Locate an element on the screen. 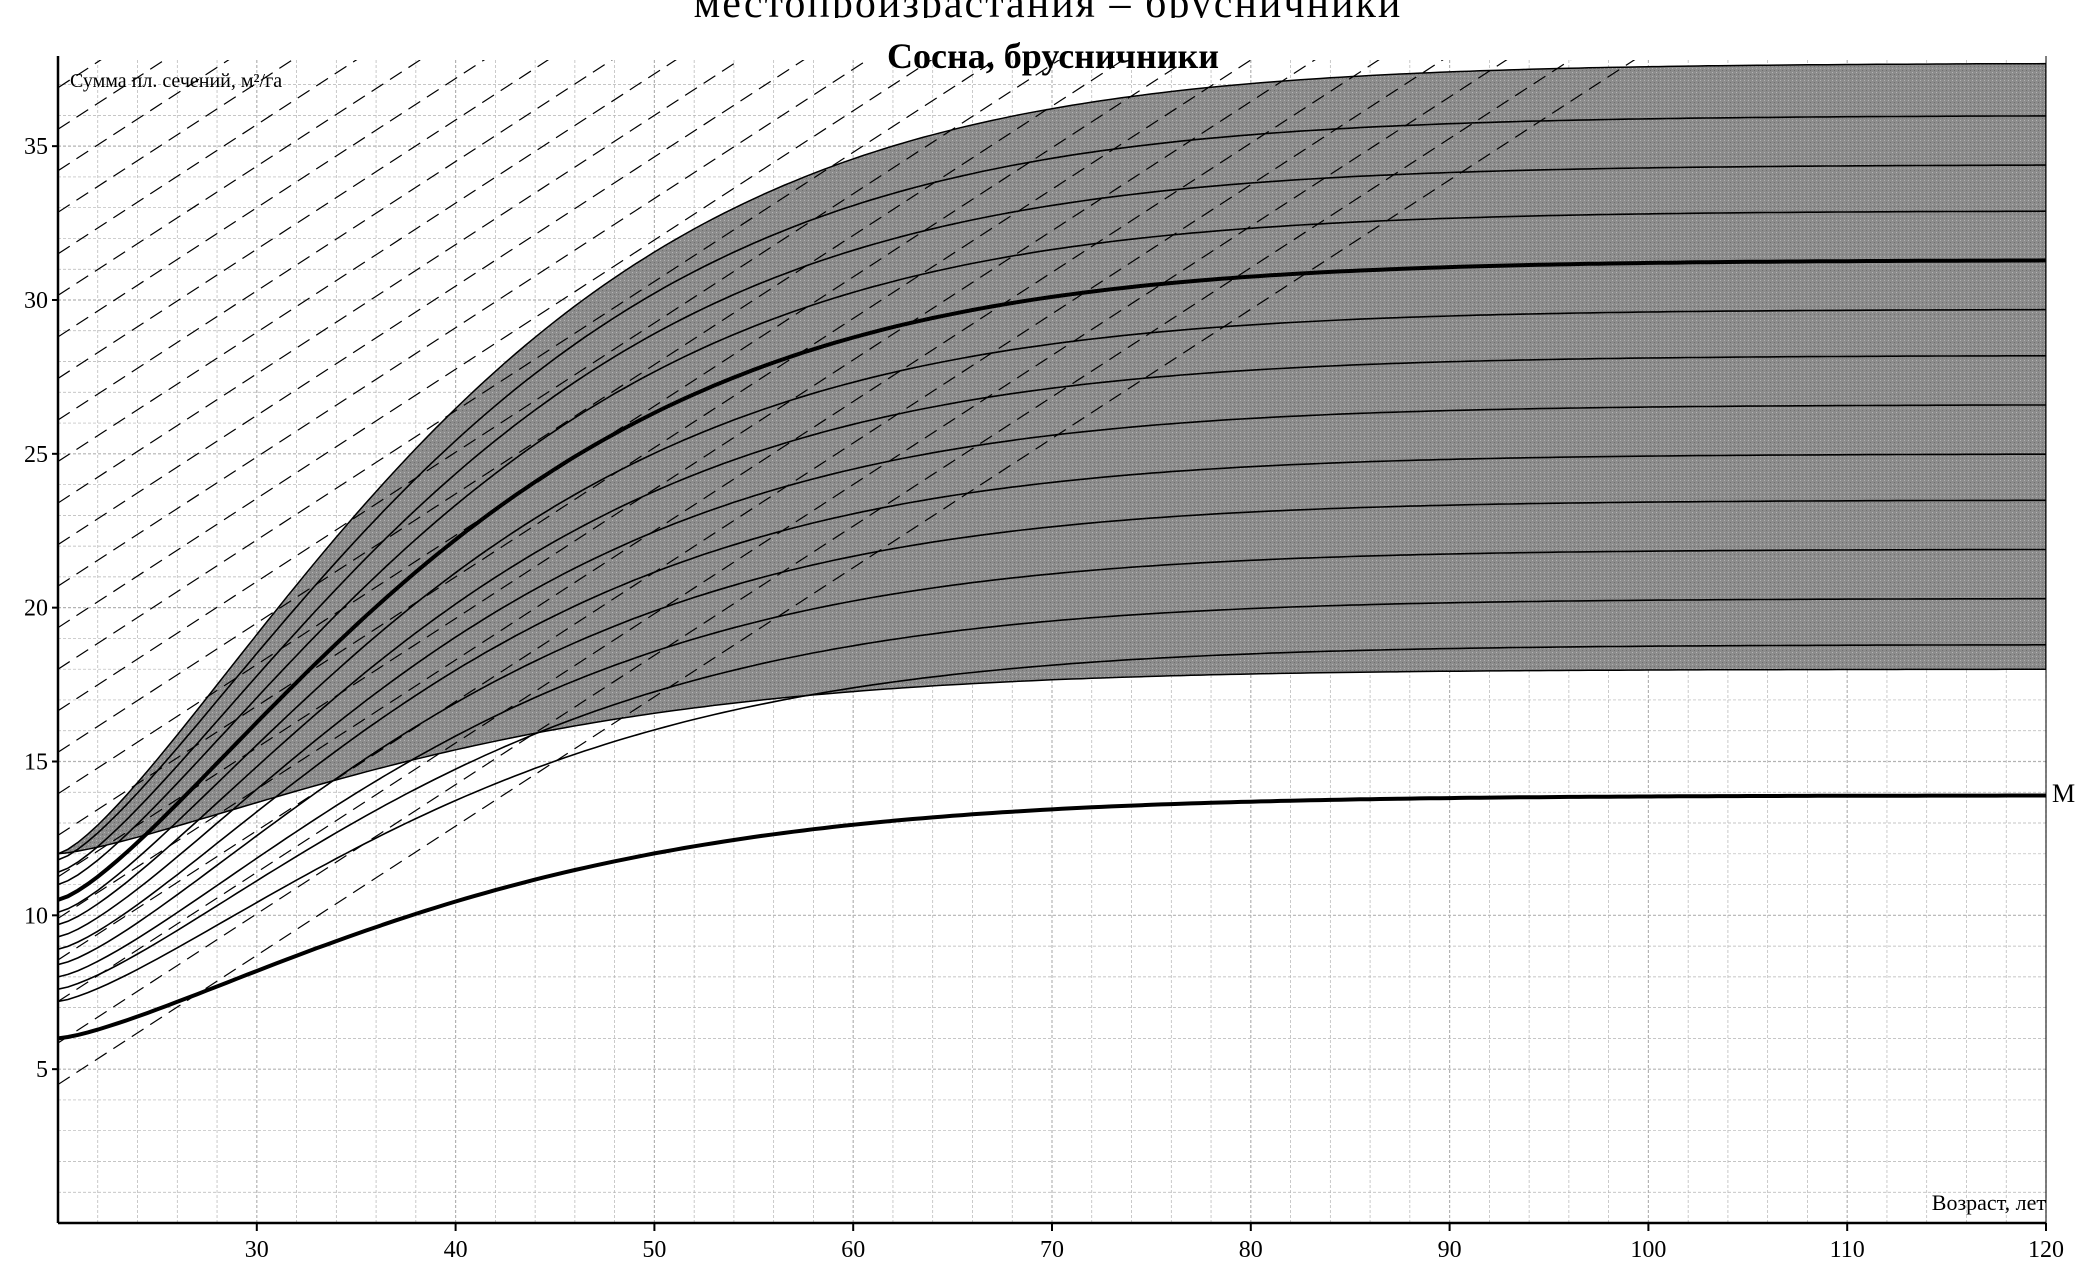 This screenshot has width=2096, height=1288. x-axis-label: Возраст, лет is located at coordinates (1989, 1202).